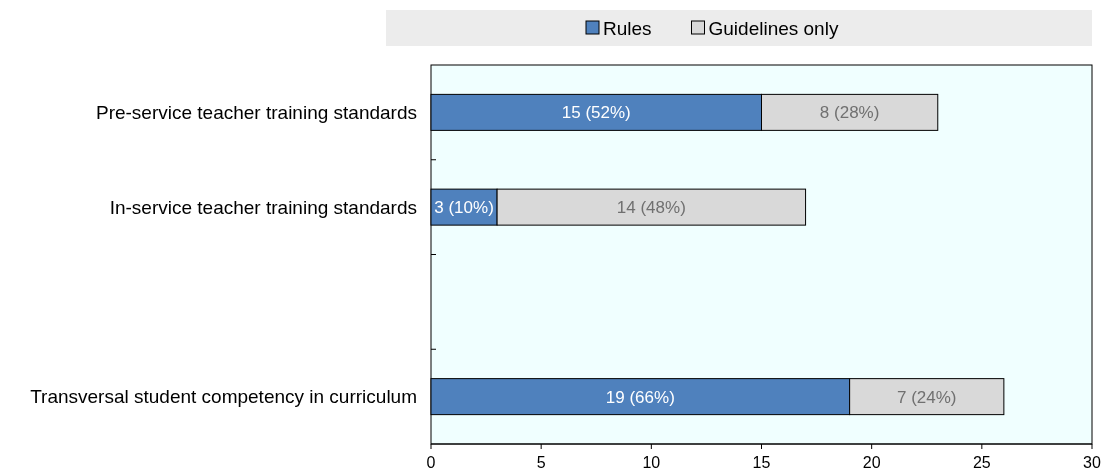 The height and width of the screenshot is (475, 1102). Describe the element at coordinates (541, 462) in the screenshot. I see `x-tick-label: 5` at that location.